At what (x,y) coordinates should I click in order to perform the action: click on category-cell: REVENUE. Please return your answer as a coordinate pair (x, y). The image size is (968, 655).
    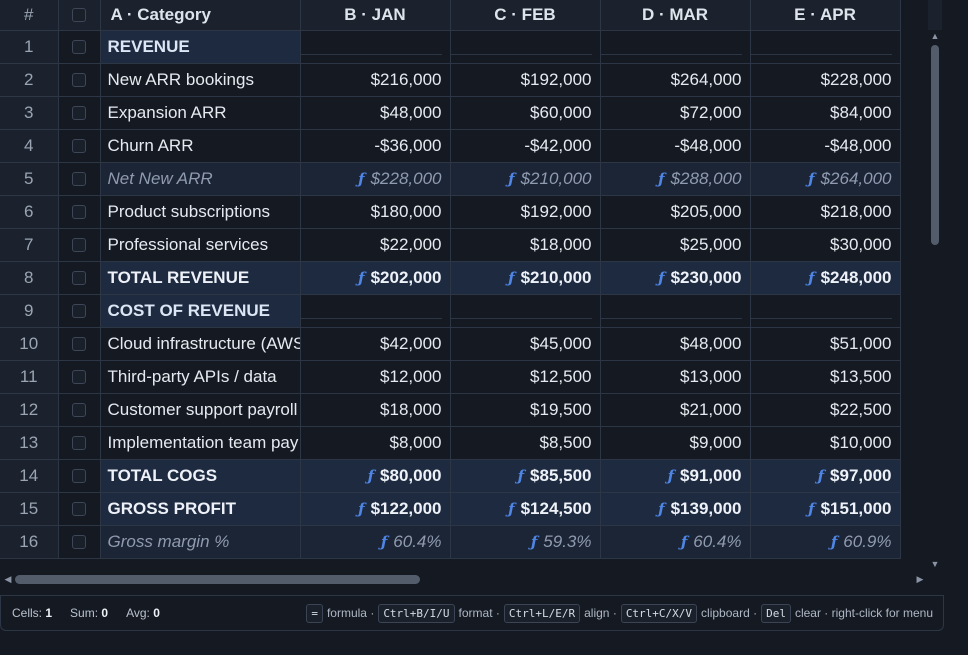
    Looking at the image, I should click on (200, 47).